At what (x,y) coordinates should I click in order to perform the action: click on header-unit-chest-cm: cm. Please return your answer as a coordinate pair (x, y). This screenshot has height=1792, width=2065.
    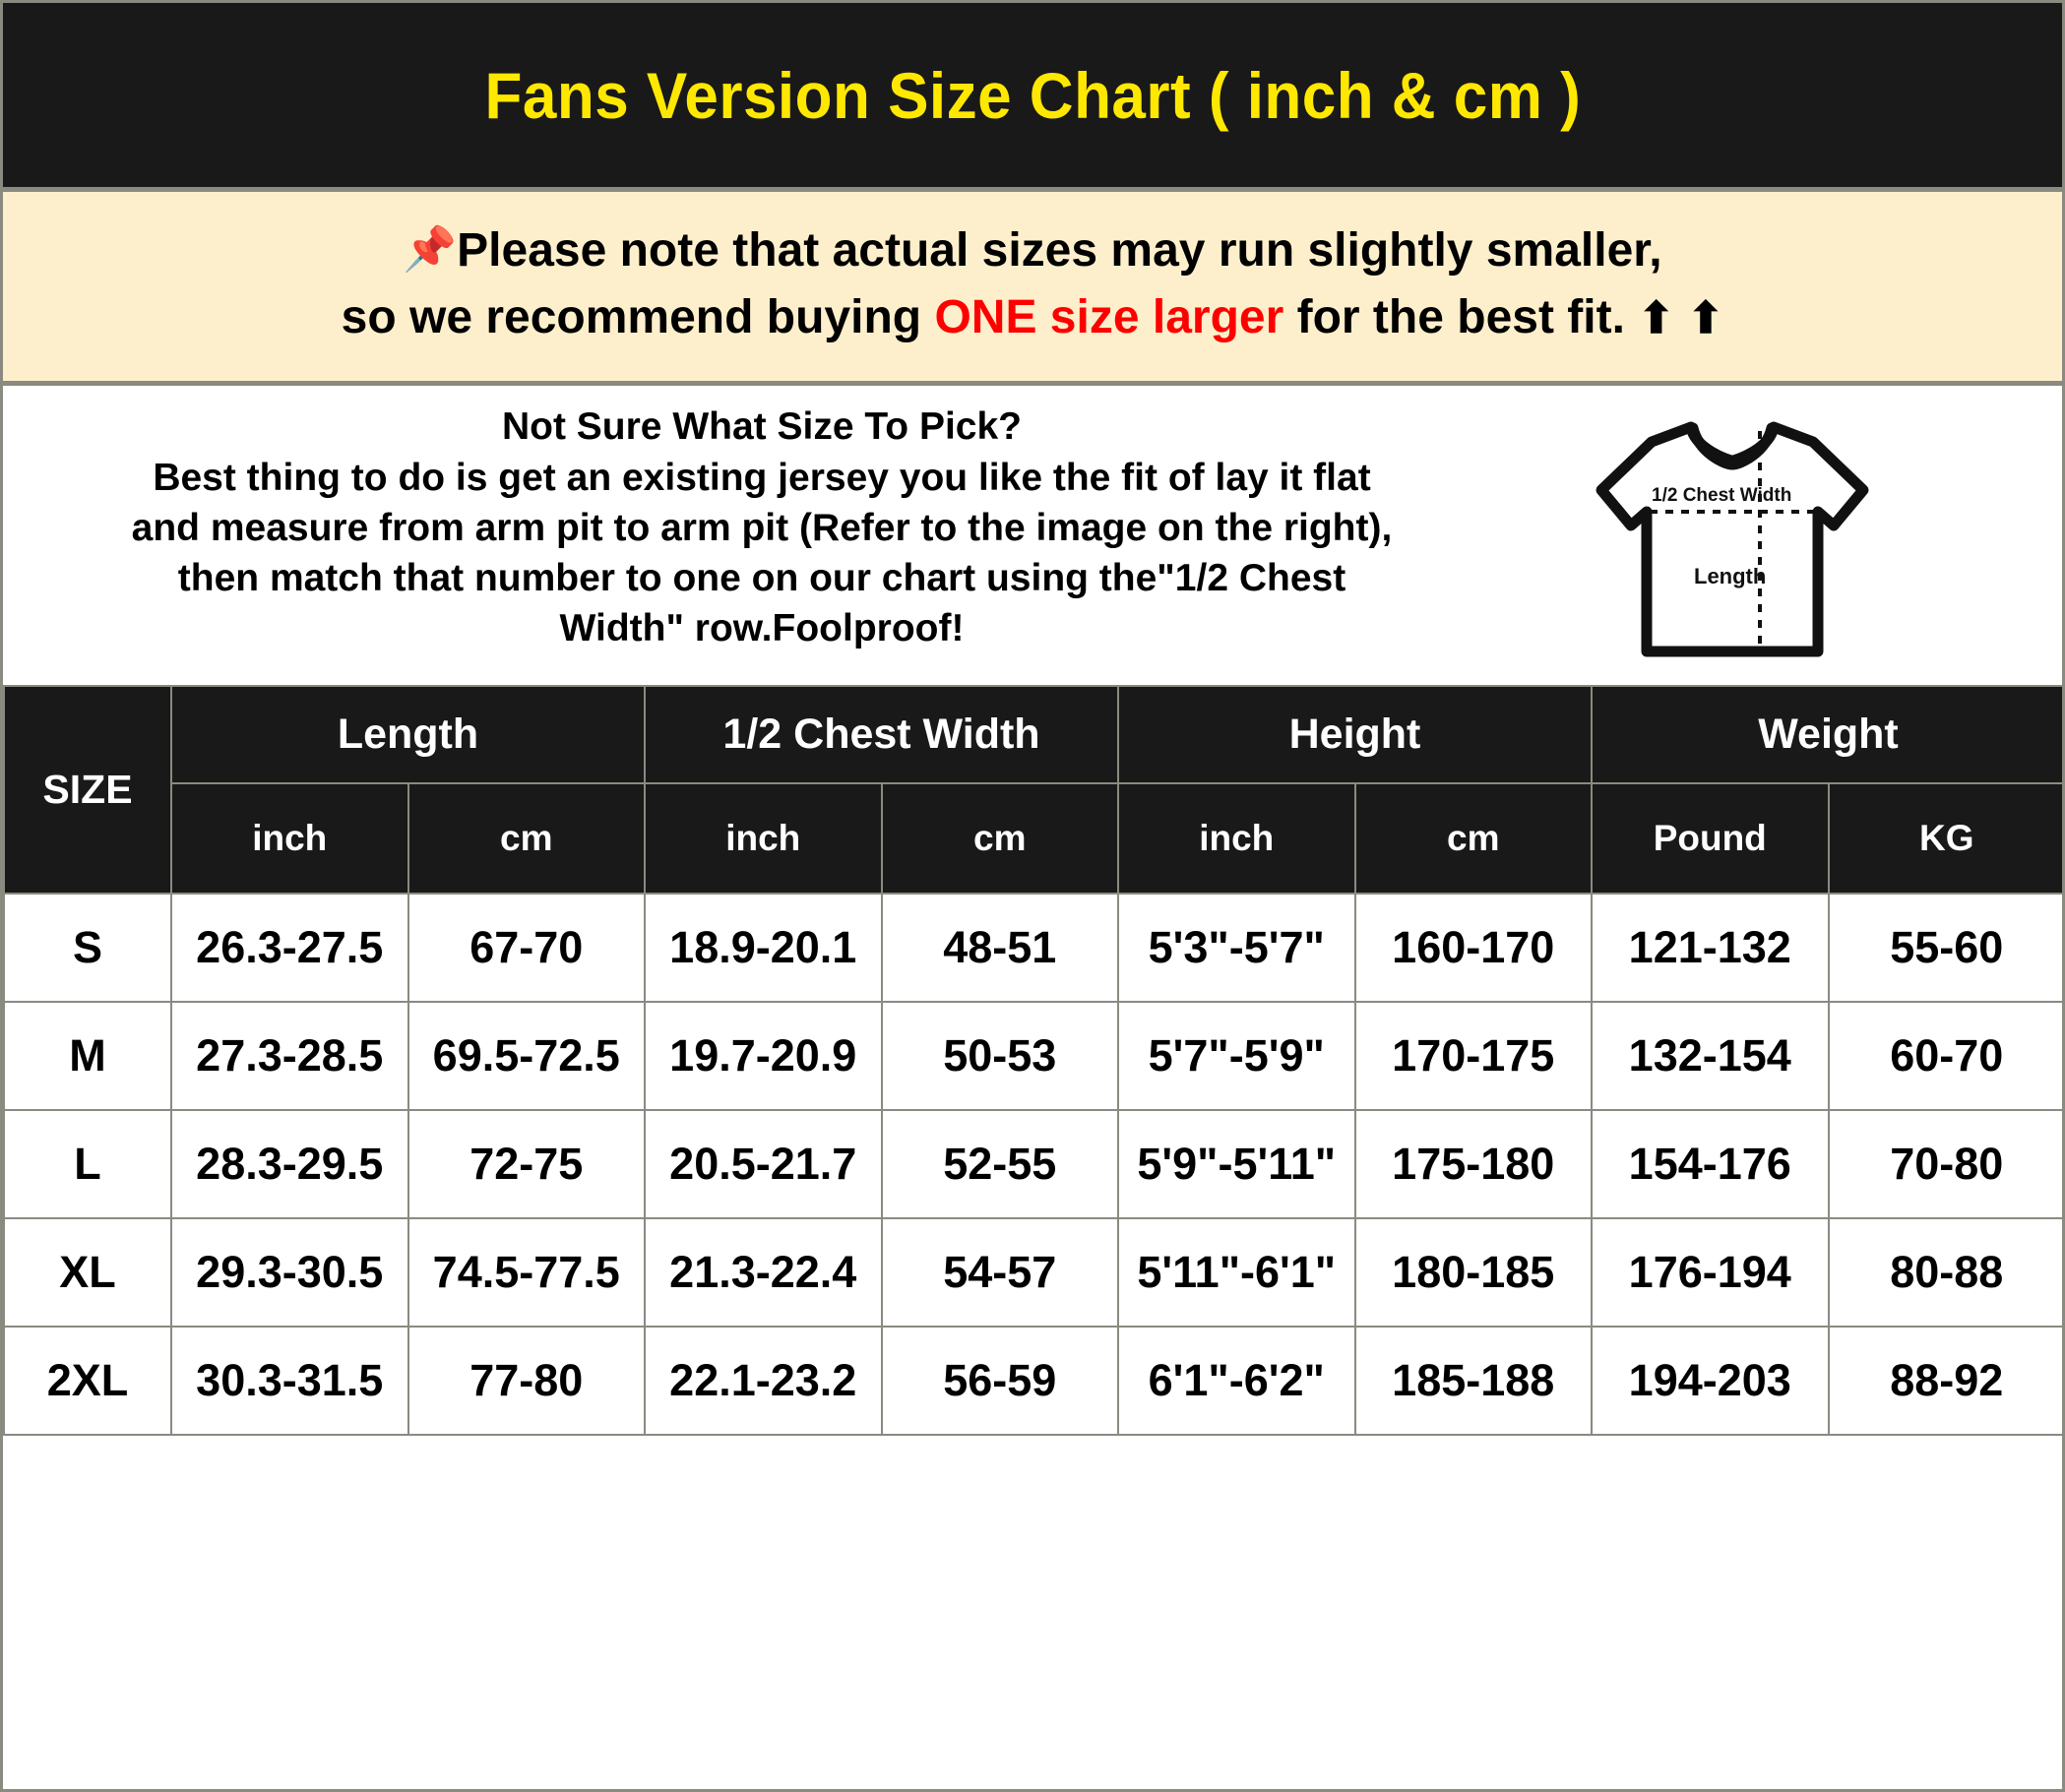
    Looking at the image, I should click on (999, 839).